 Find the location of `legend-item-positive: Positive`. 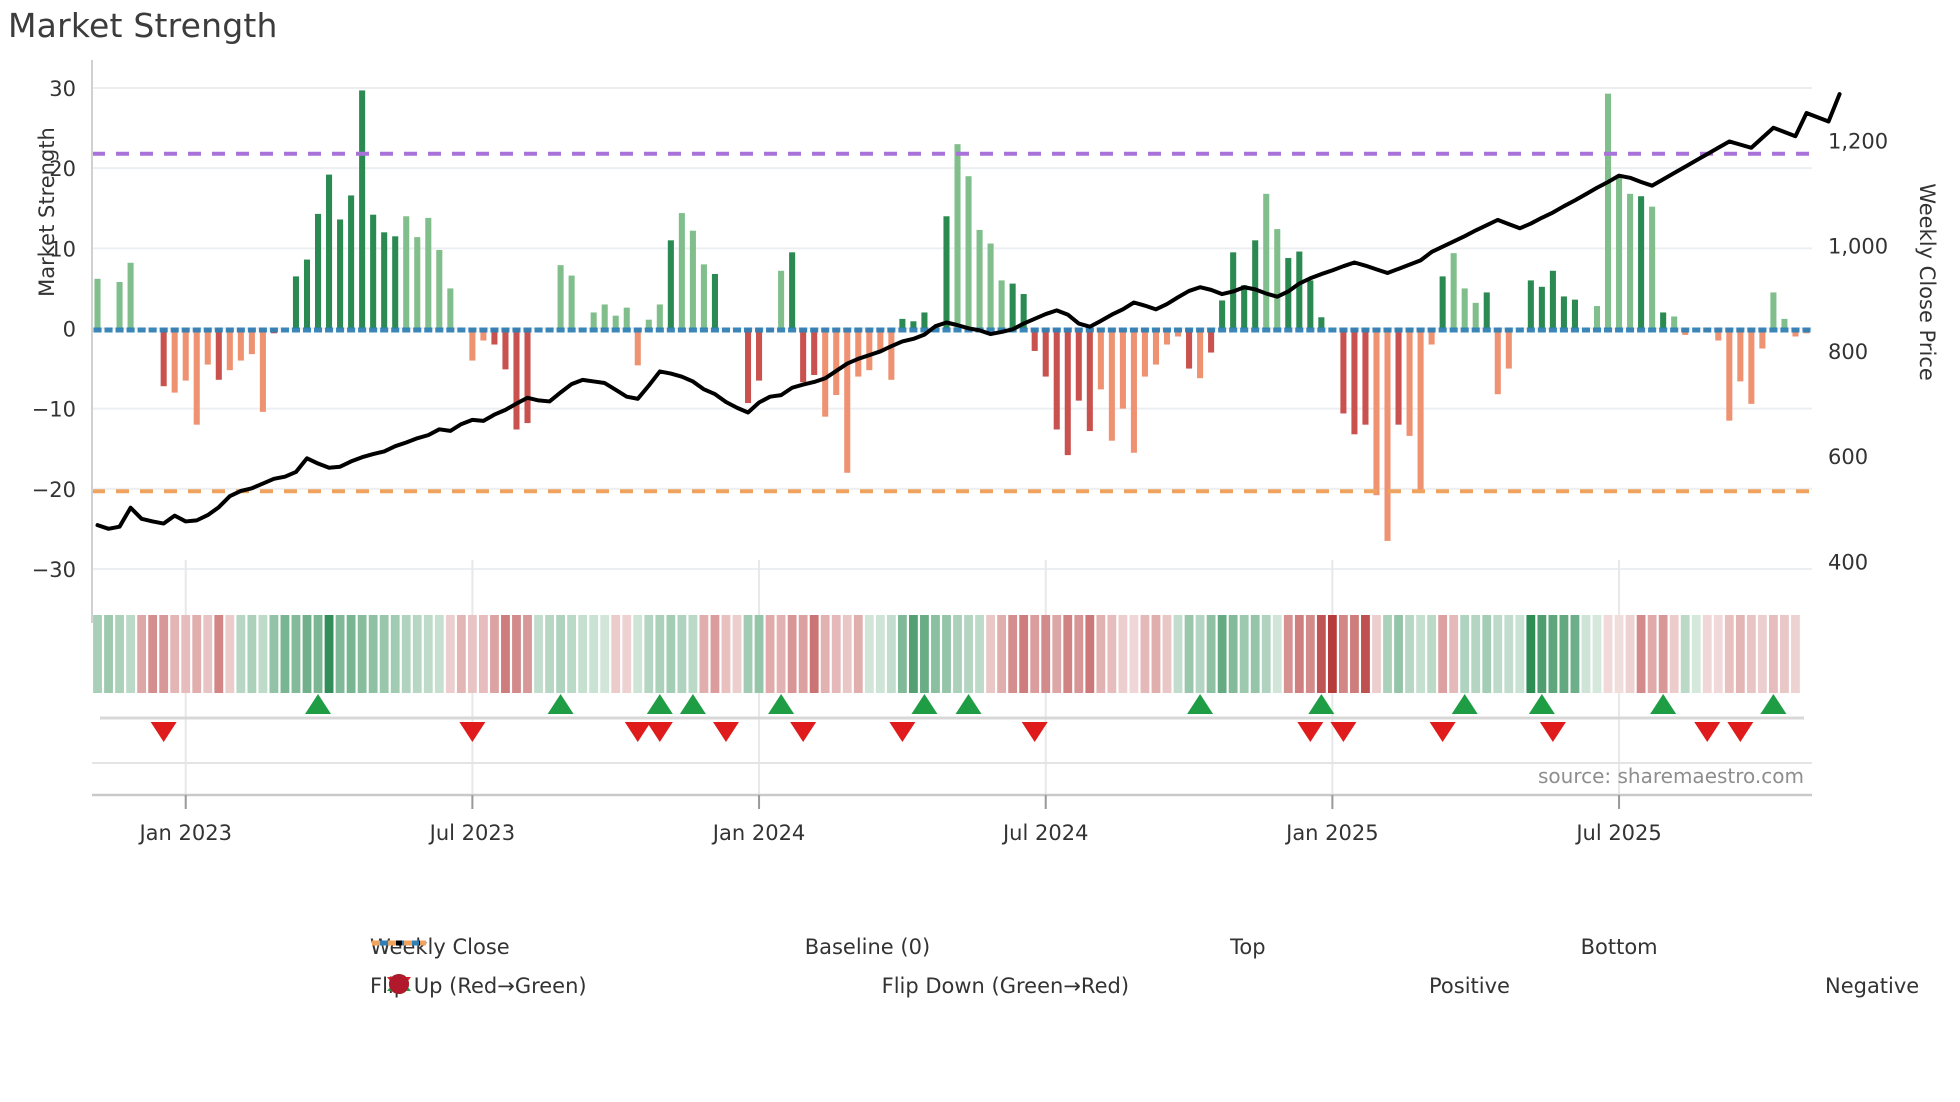

legend-item-positive: Positive is located at coordinates (949, 986).